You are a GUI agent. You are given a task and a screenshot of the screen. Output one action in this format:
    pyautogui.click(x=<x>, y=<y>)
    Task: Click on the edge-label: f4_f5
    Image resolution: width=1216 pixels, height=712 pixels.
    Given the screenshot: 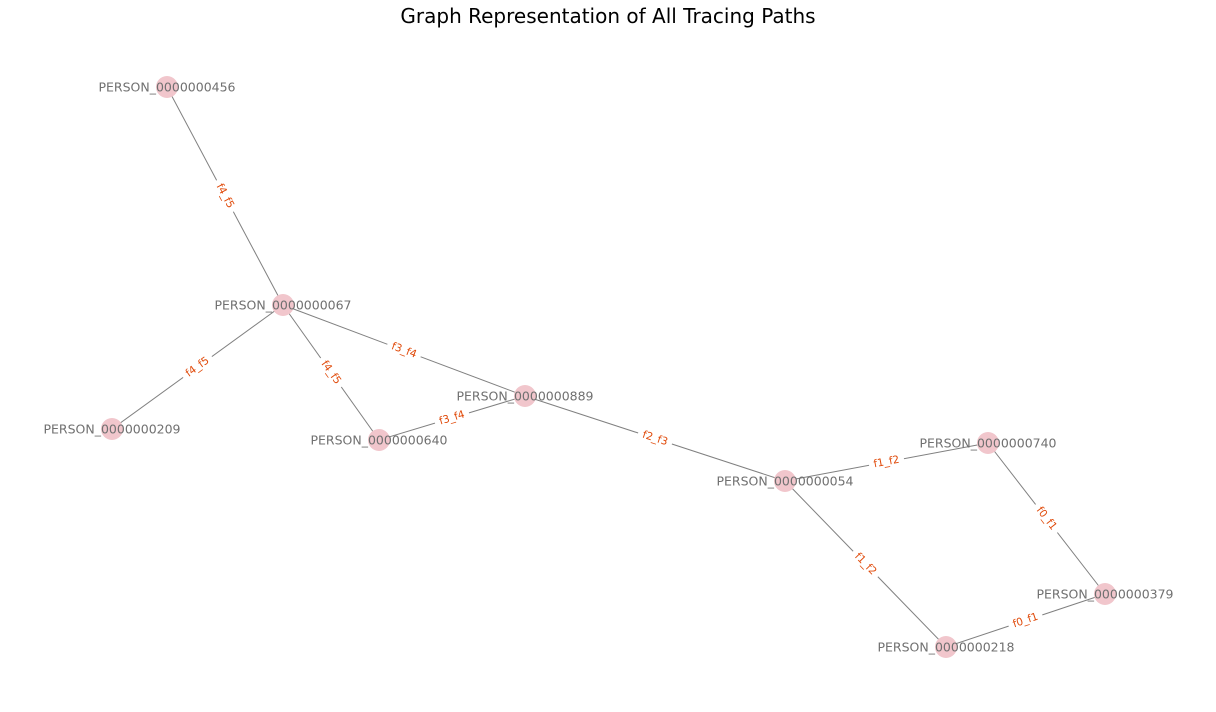 What is the action you would take?
    pyautogui.click(x=225, y=196)
    